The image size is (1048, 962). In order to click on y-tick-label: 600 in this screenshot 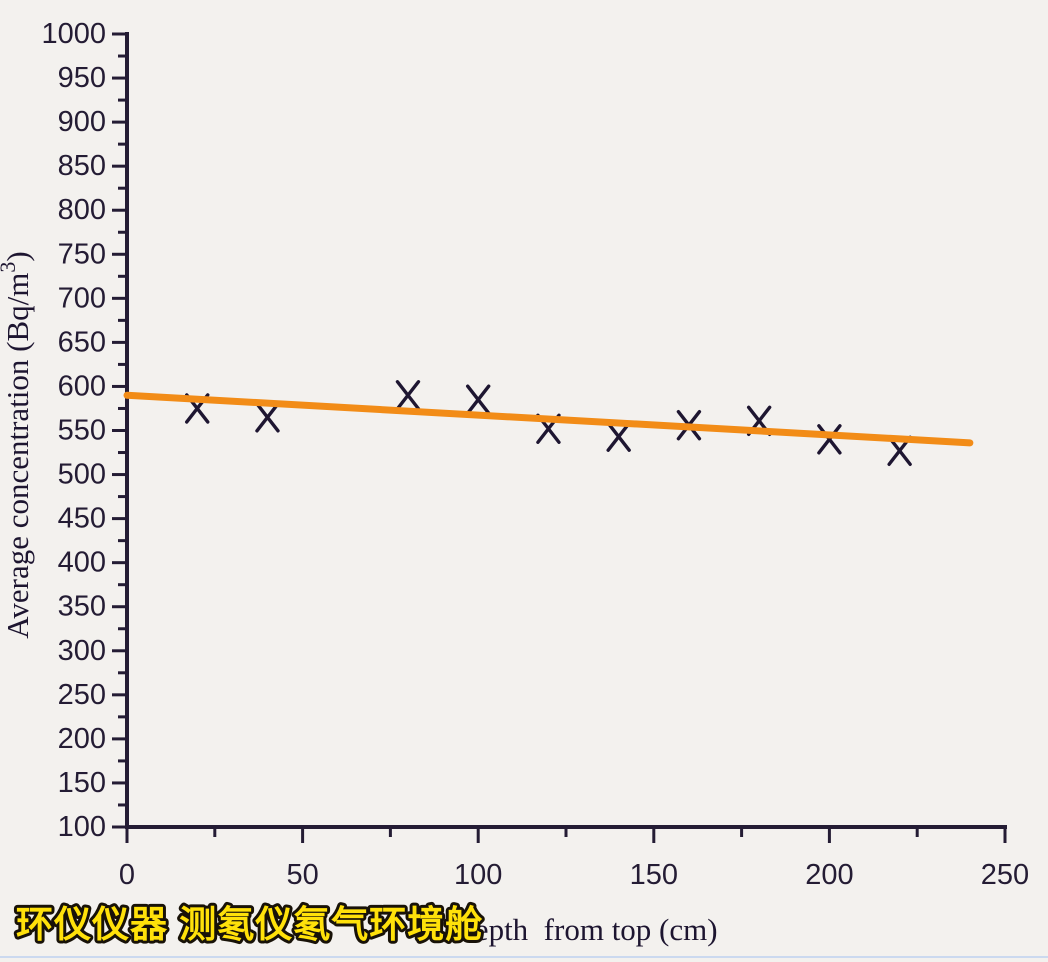, I will do `click(82, 386)`.